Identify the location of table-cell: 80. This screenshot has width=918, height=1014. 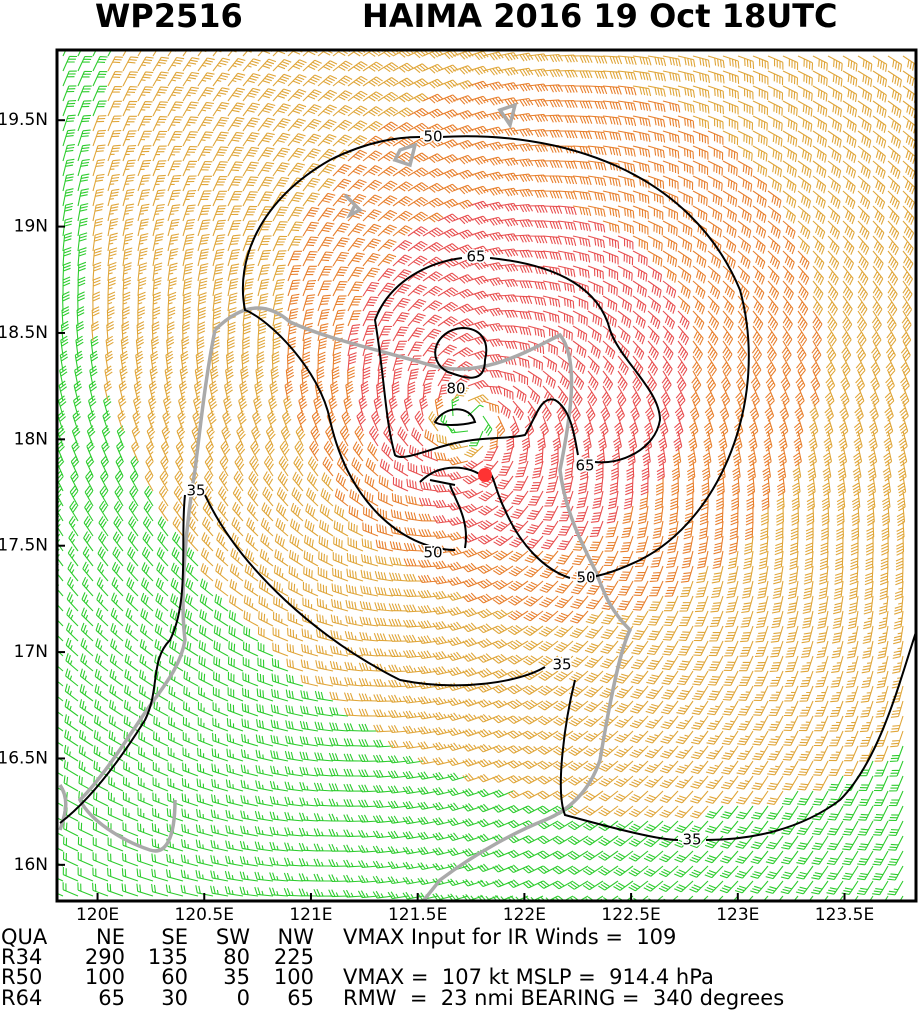
(236, 957).